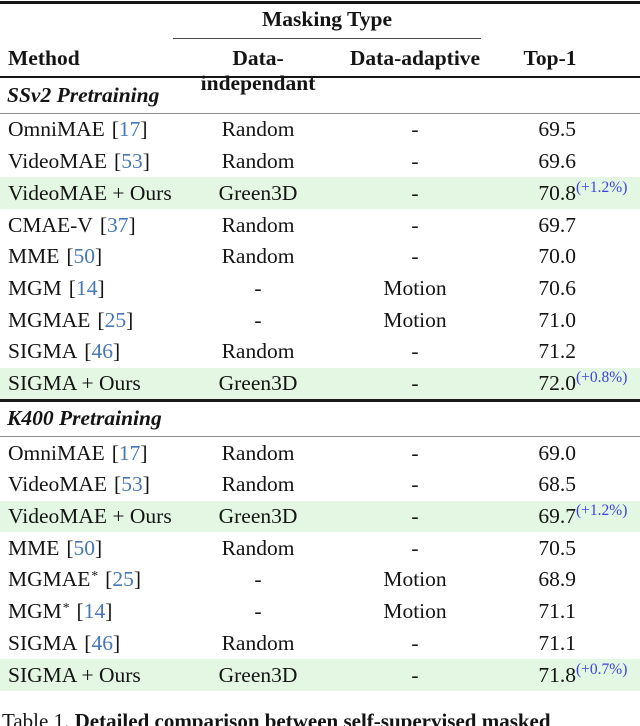  What do you see at coordinates (88, 225) in the screenshot?
I see `method-cell: CMAE-V [37]` at bounding box center [88, 225].